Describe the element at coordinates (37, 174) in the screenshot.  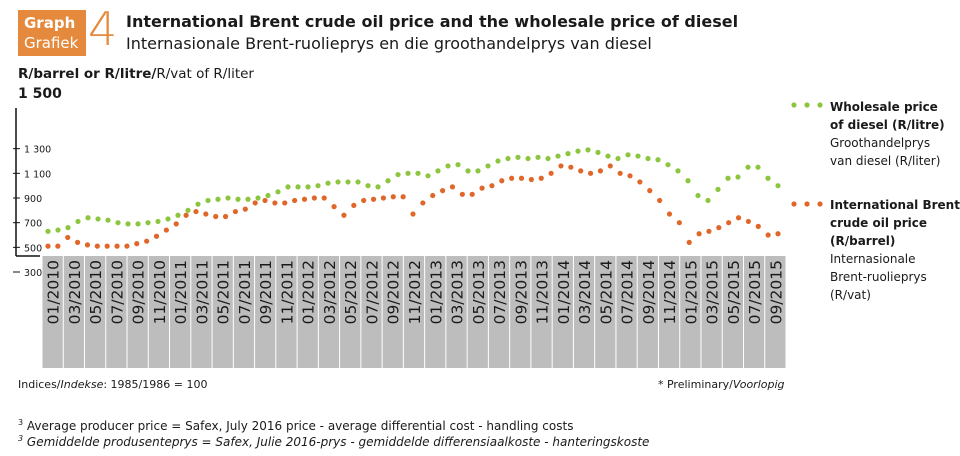
I see `y-tick-label: 1 100` at that location.